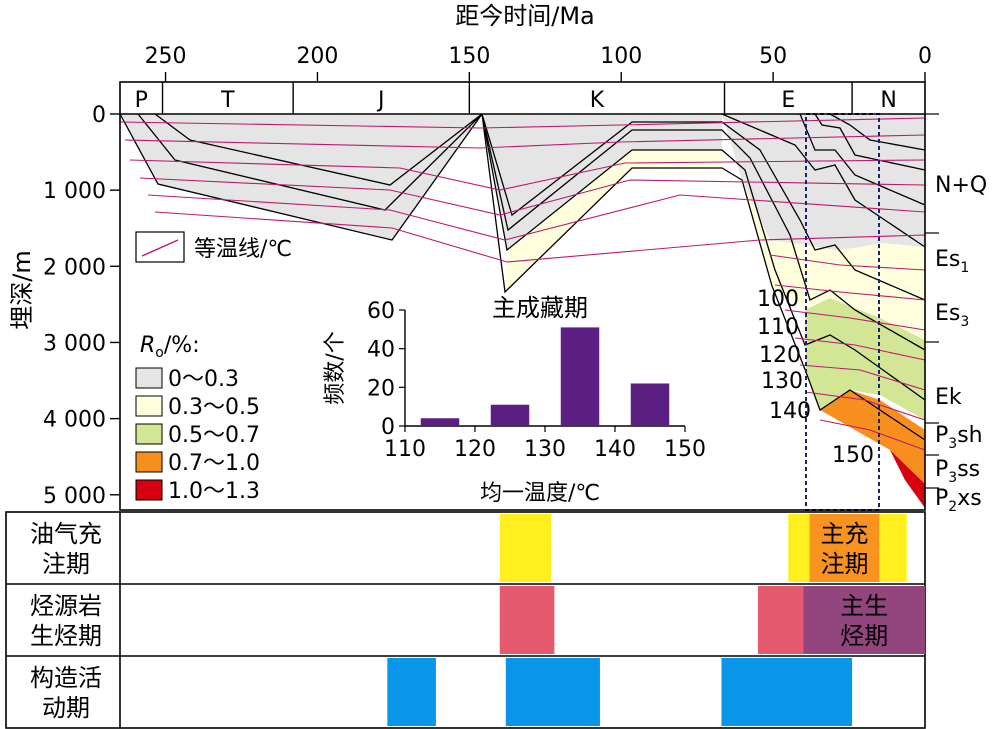 This screenshot has height=729, width=1000. I want to click on isotherm-label-130: 130, so click(782, 381).